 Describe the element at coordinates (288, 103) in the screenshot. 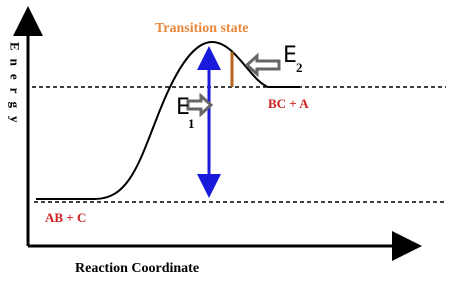

I see `products-label: BC + A` at that location.